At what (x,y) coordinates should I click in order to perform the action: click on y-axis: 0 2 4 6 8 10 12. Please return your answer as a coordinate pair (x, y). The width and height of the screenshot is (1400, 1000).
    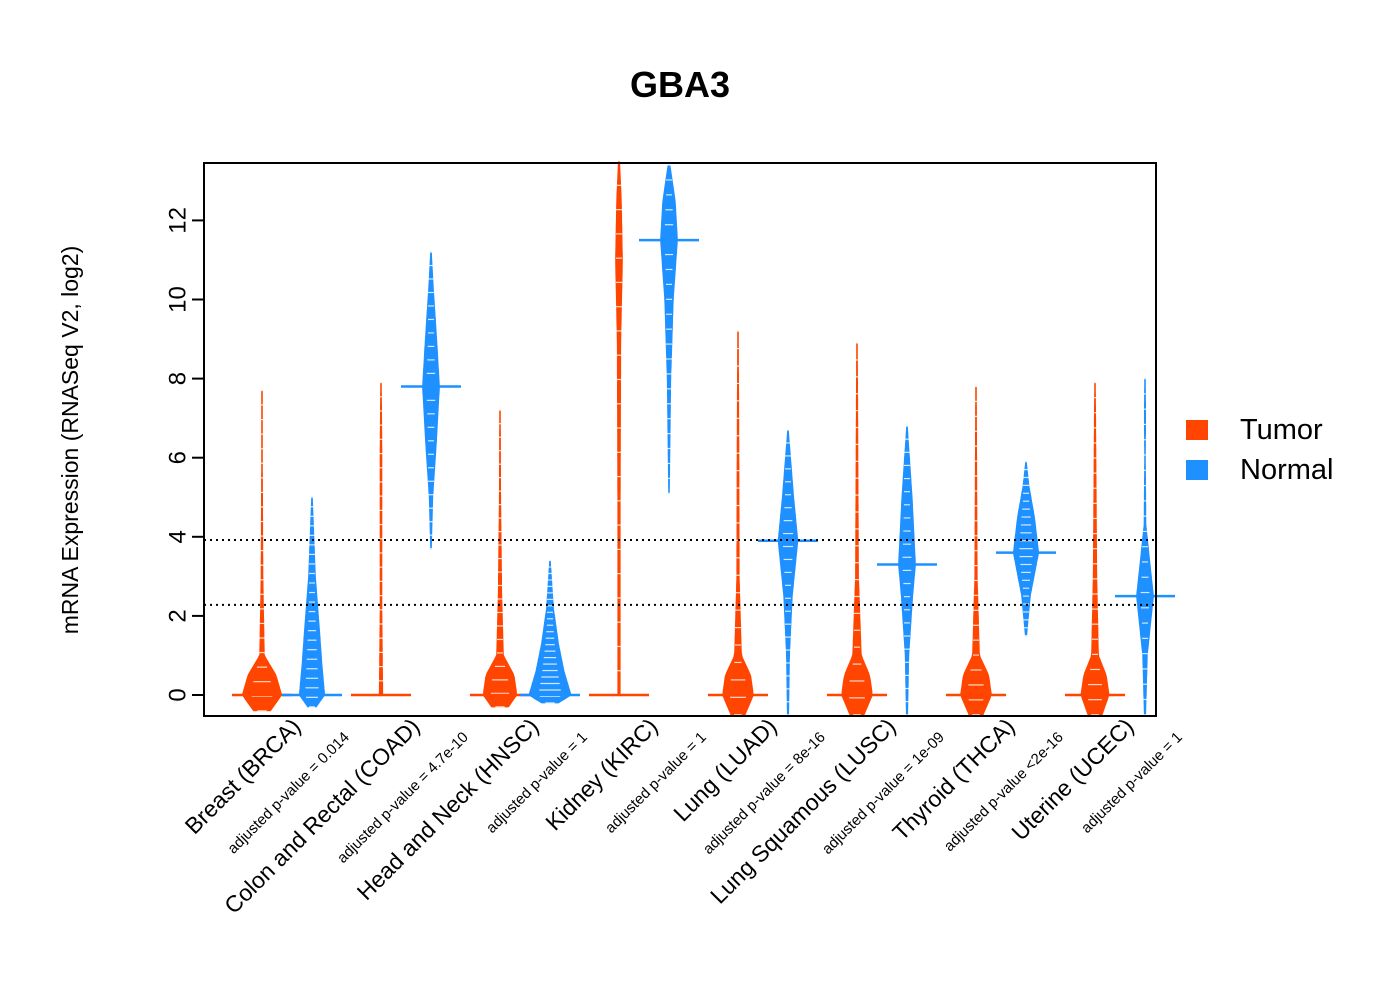
    Looking at the image, I should click on (185, 454).